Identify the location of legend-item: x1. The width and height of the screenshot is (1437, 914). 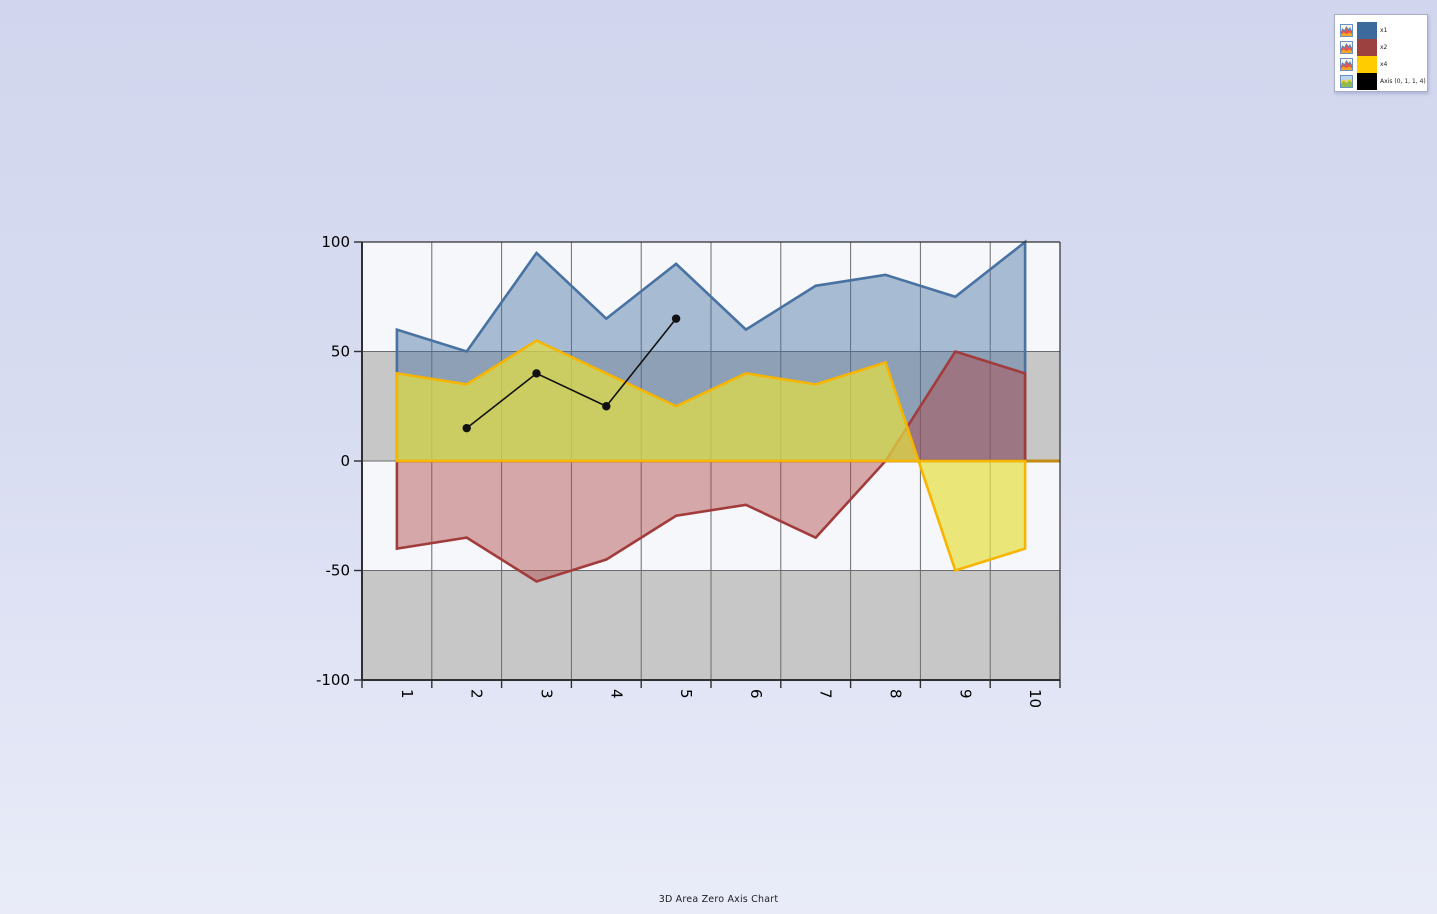
(1383, 30).